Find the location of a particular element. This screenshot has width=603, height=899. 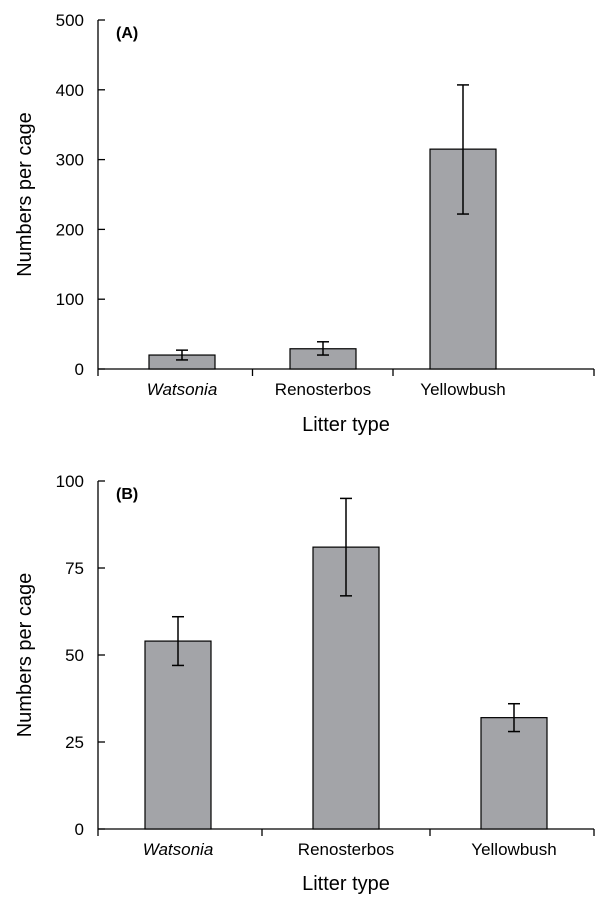

panel-label: (B) is located at coordinates (127, 494).